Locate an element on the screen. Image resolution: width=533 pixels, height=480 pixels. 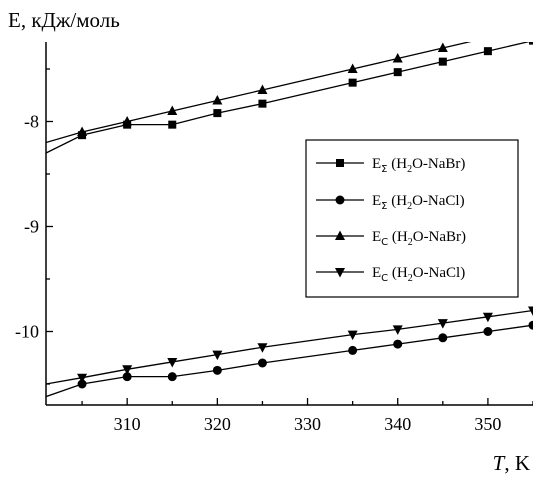
x-tick-label: 350 is located at coordinates (487, 424).